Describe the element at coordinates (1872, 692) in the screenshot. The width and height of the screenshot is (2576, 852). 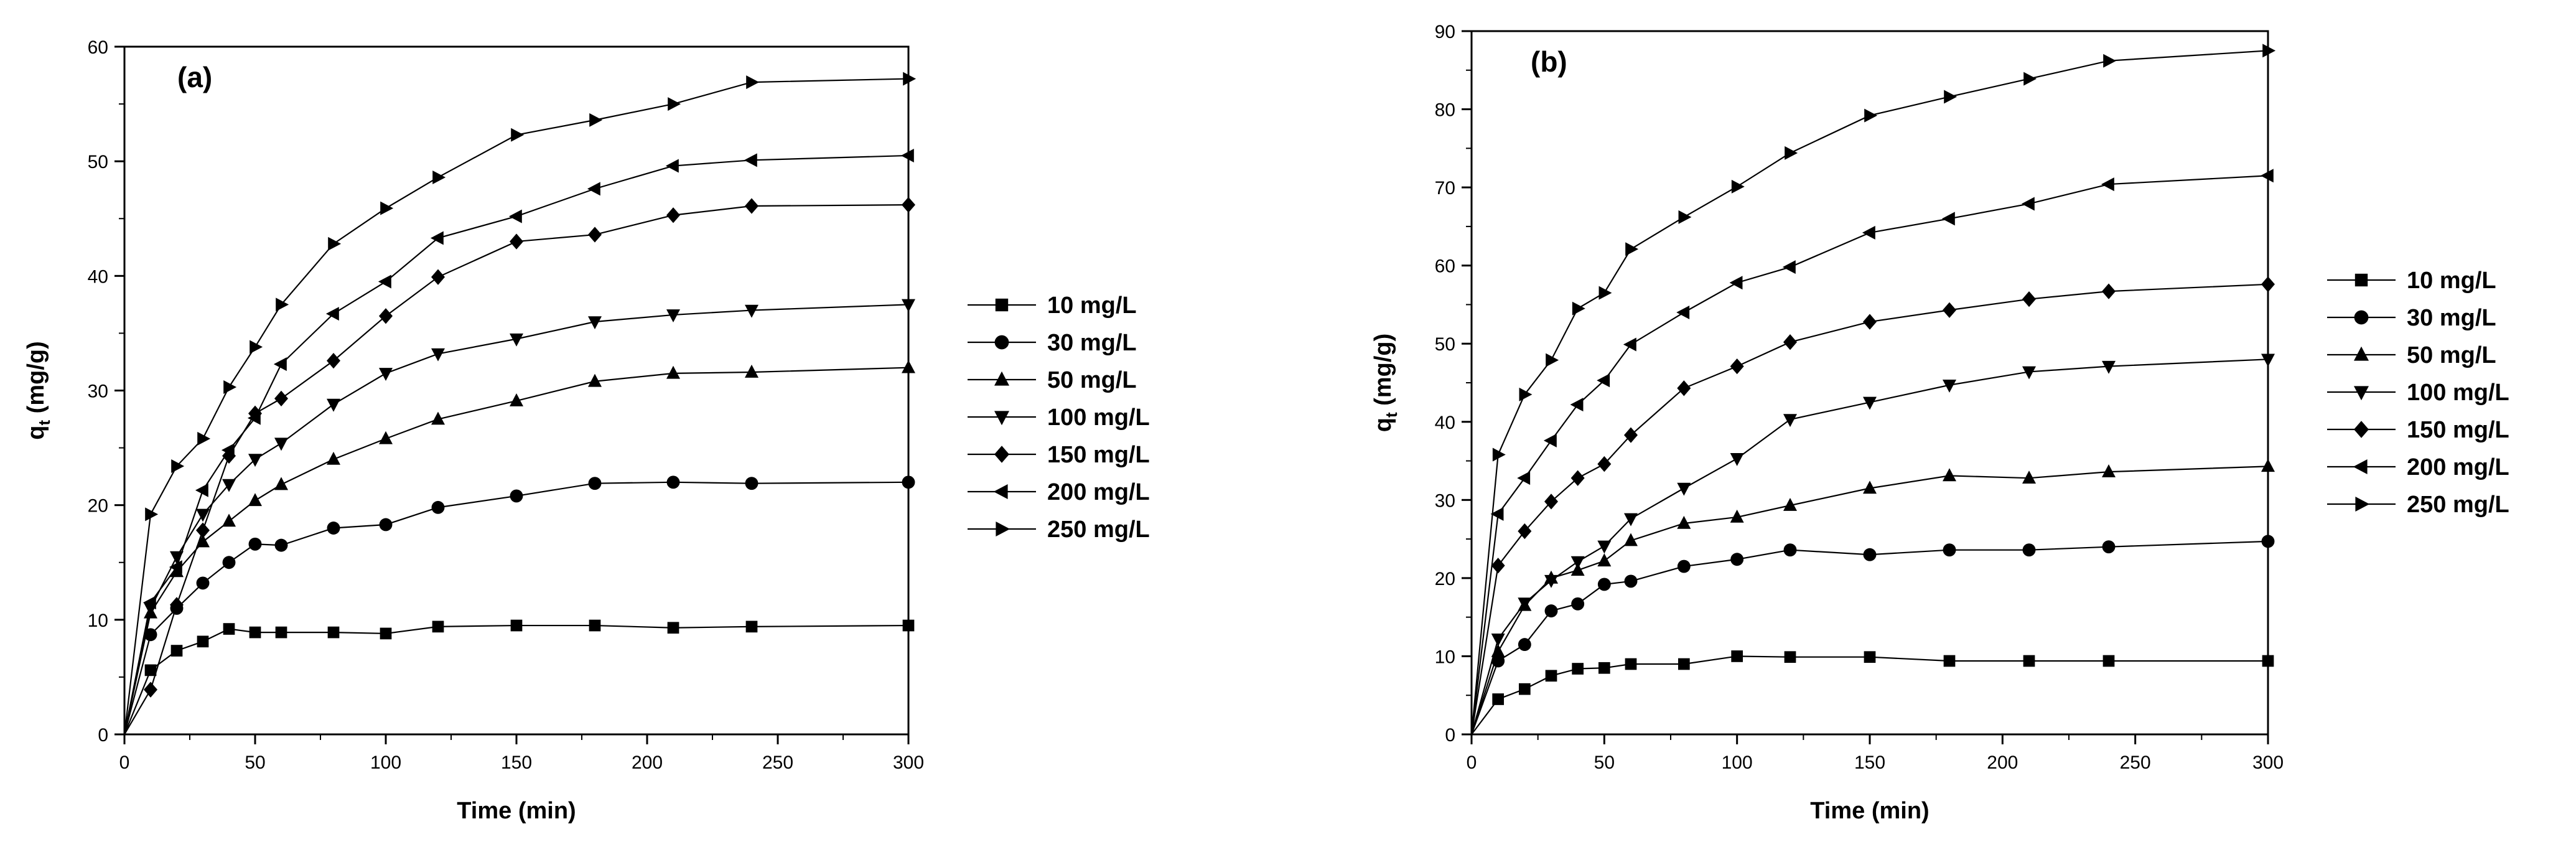
I see `series-10-mg-L` at that location.